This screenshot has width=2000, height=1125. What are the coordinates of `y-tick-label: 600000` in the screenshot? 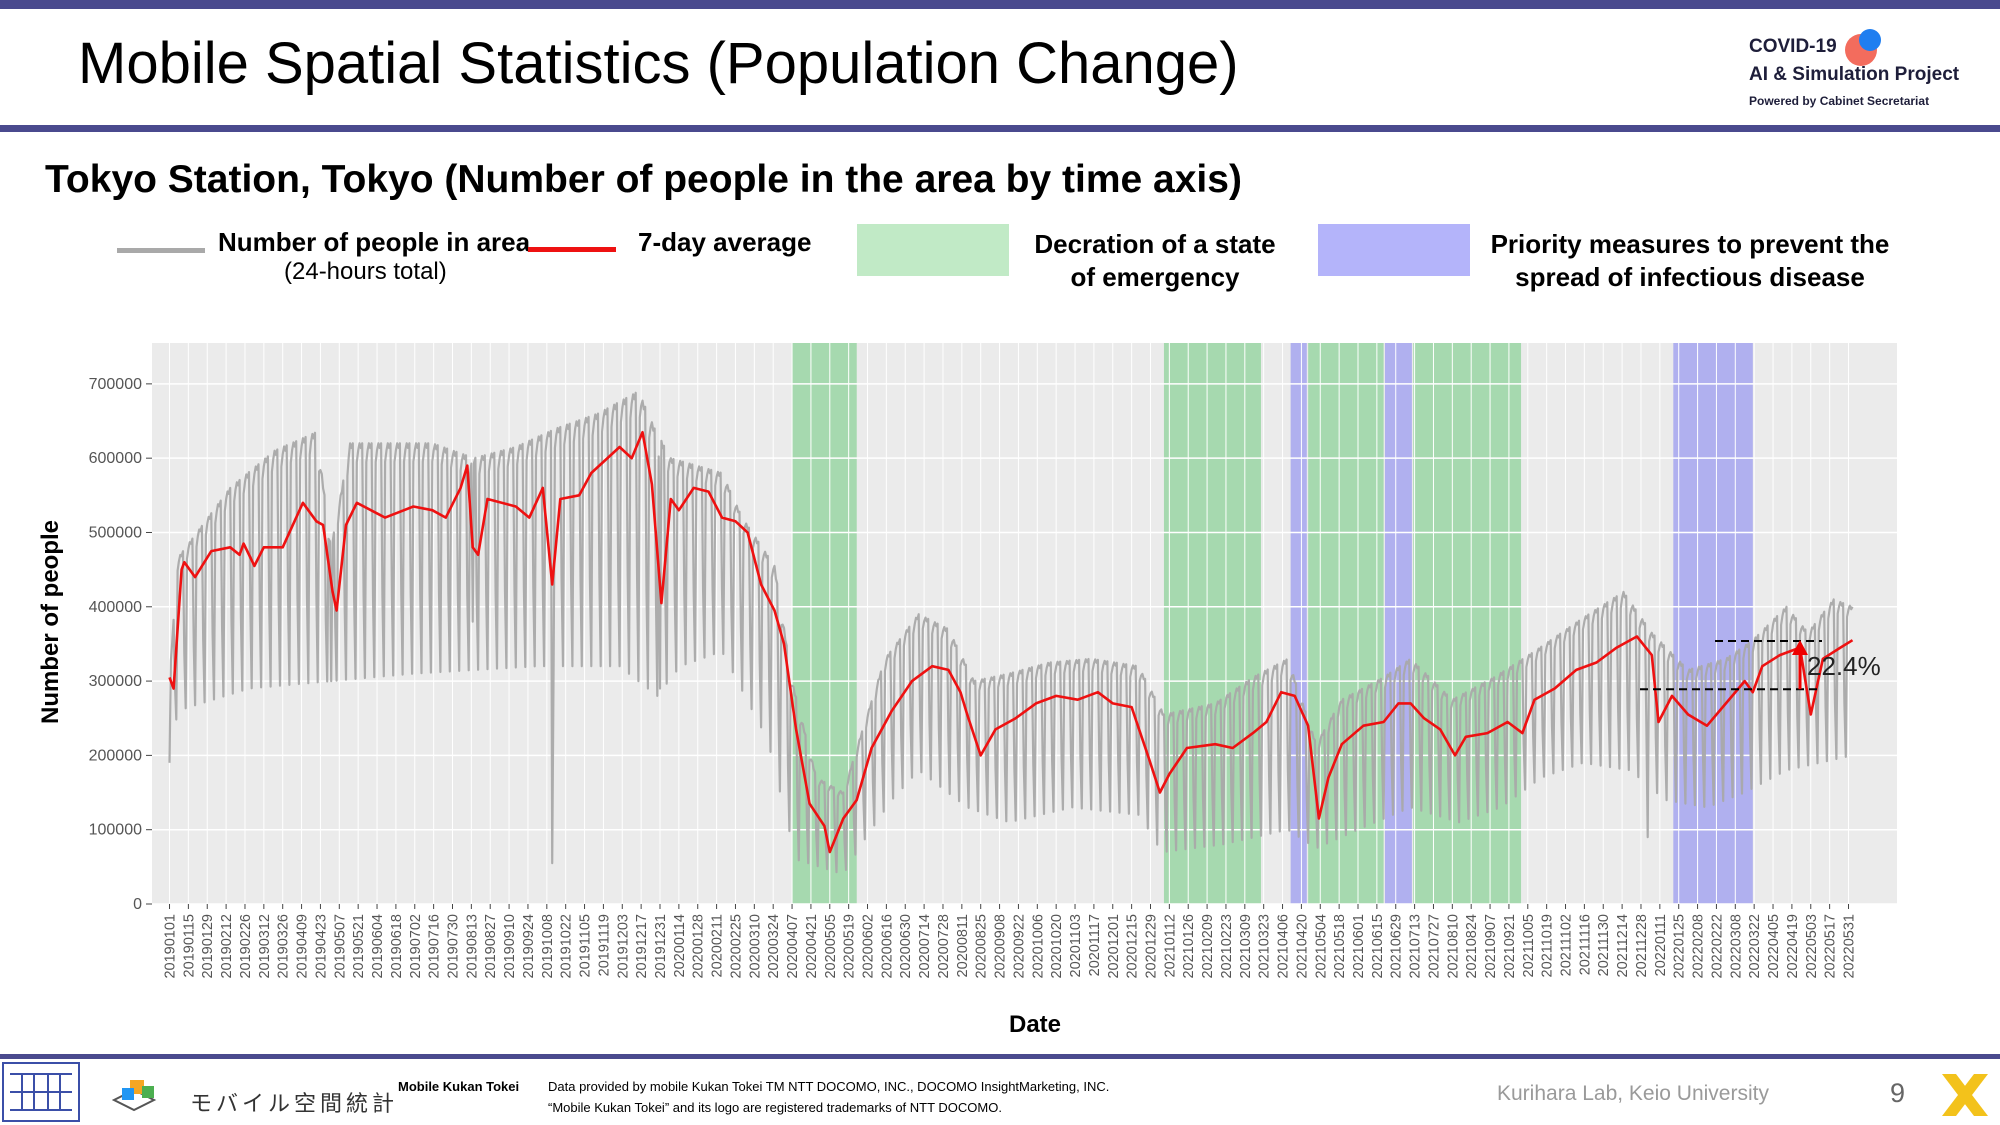 It's located at (115, 458).